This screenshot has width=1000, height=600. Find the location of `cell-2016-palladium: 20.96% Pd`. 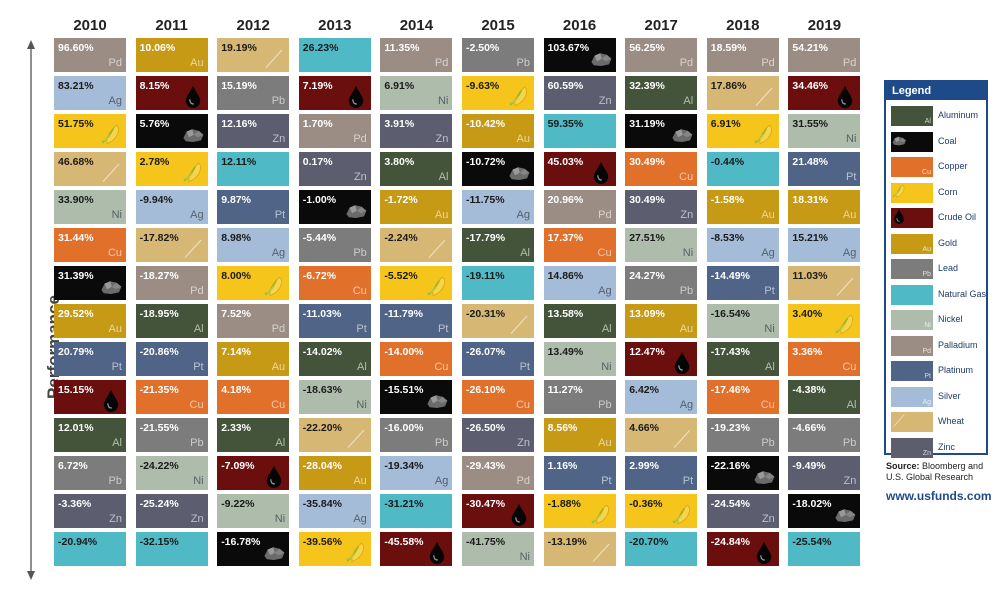

cell-2016-palladium: 20.96% Pd is located at coordinates (579, 207).